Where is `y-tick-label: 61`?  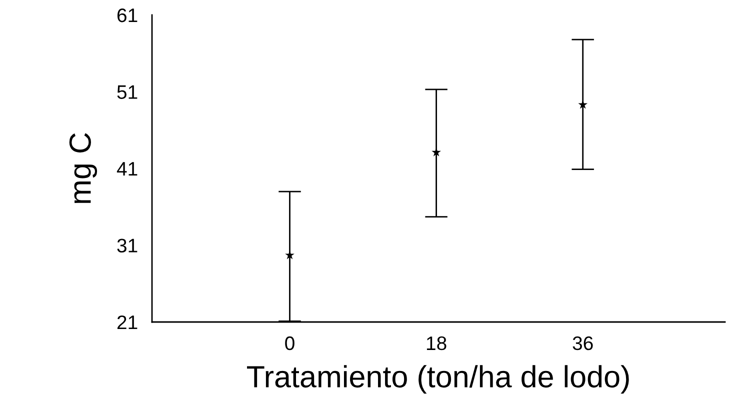 y-tick-label: 61 is located at coordinates (127, 15).